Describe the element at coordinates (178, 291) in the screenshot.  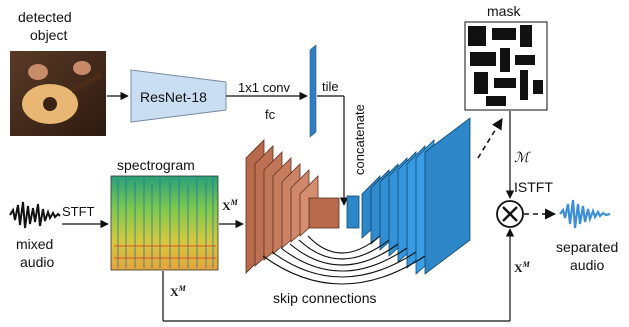
I see `xm-label-bottom: XM` at that location.